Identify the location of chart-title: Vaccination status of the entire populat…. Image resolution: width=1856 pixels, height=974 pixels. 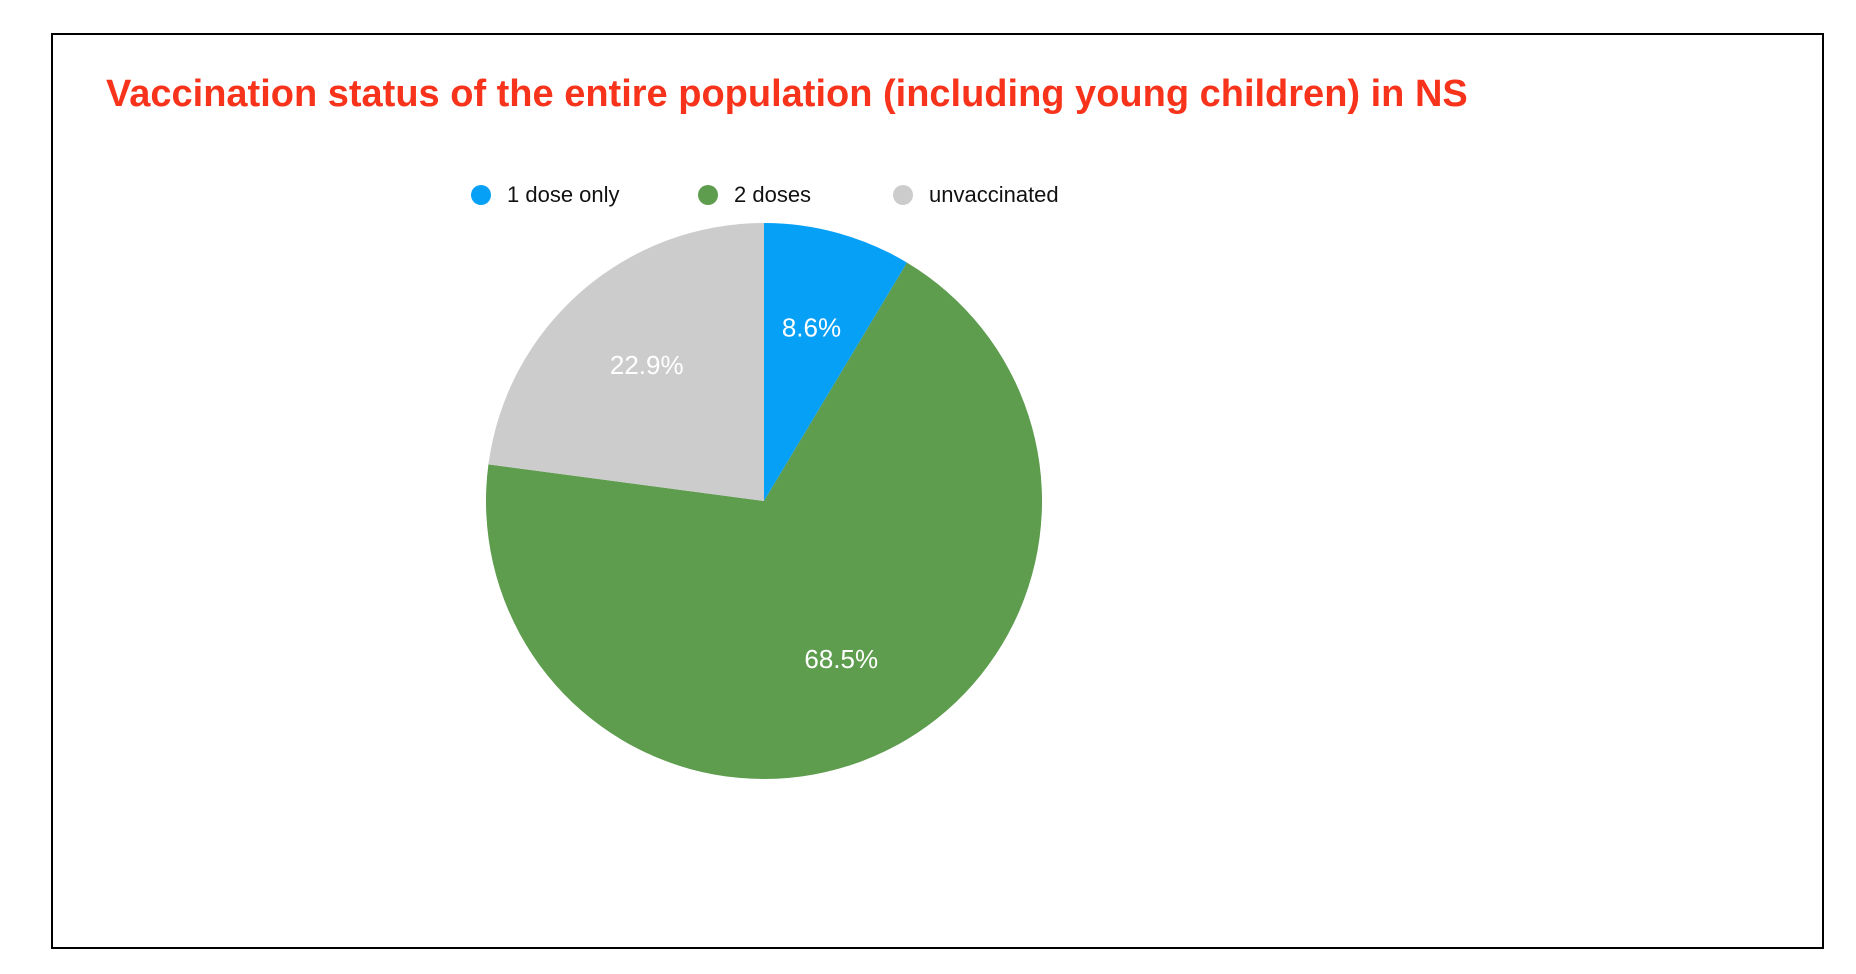
(787, 94).